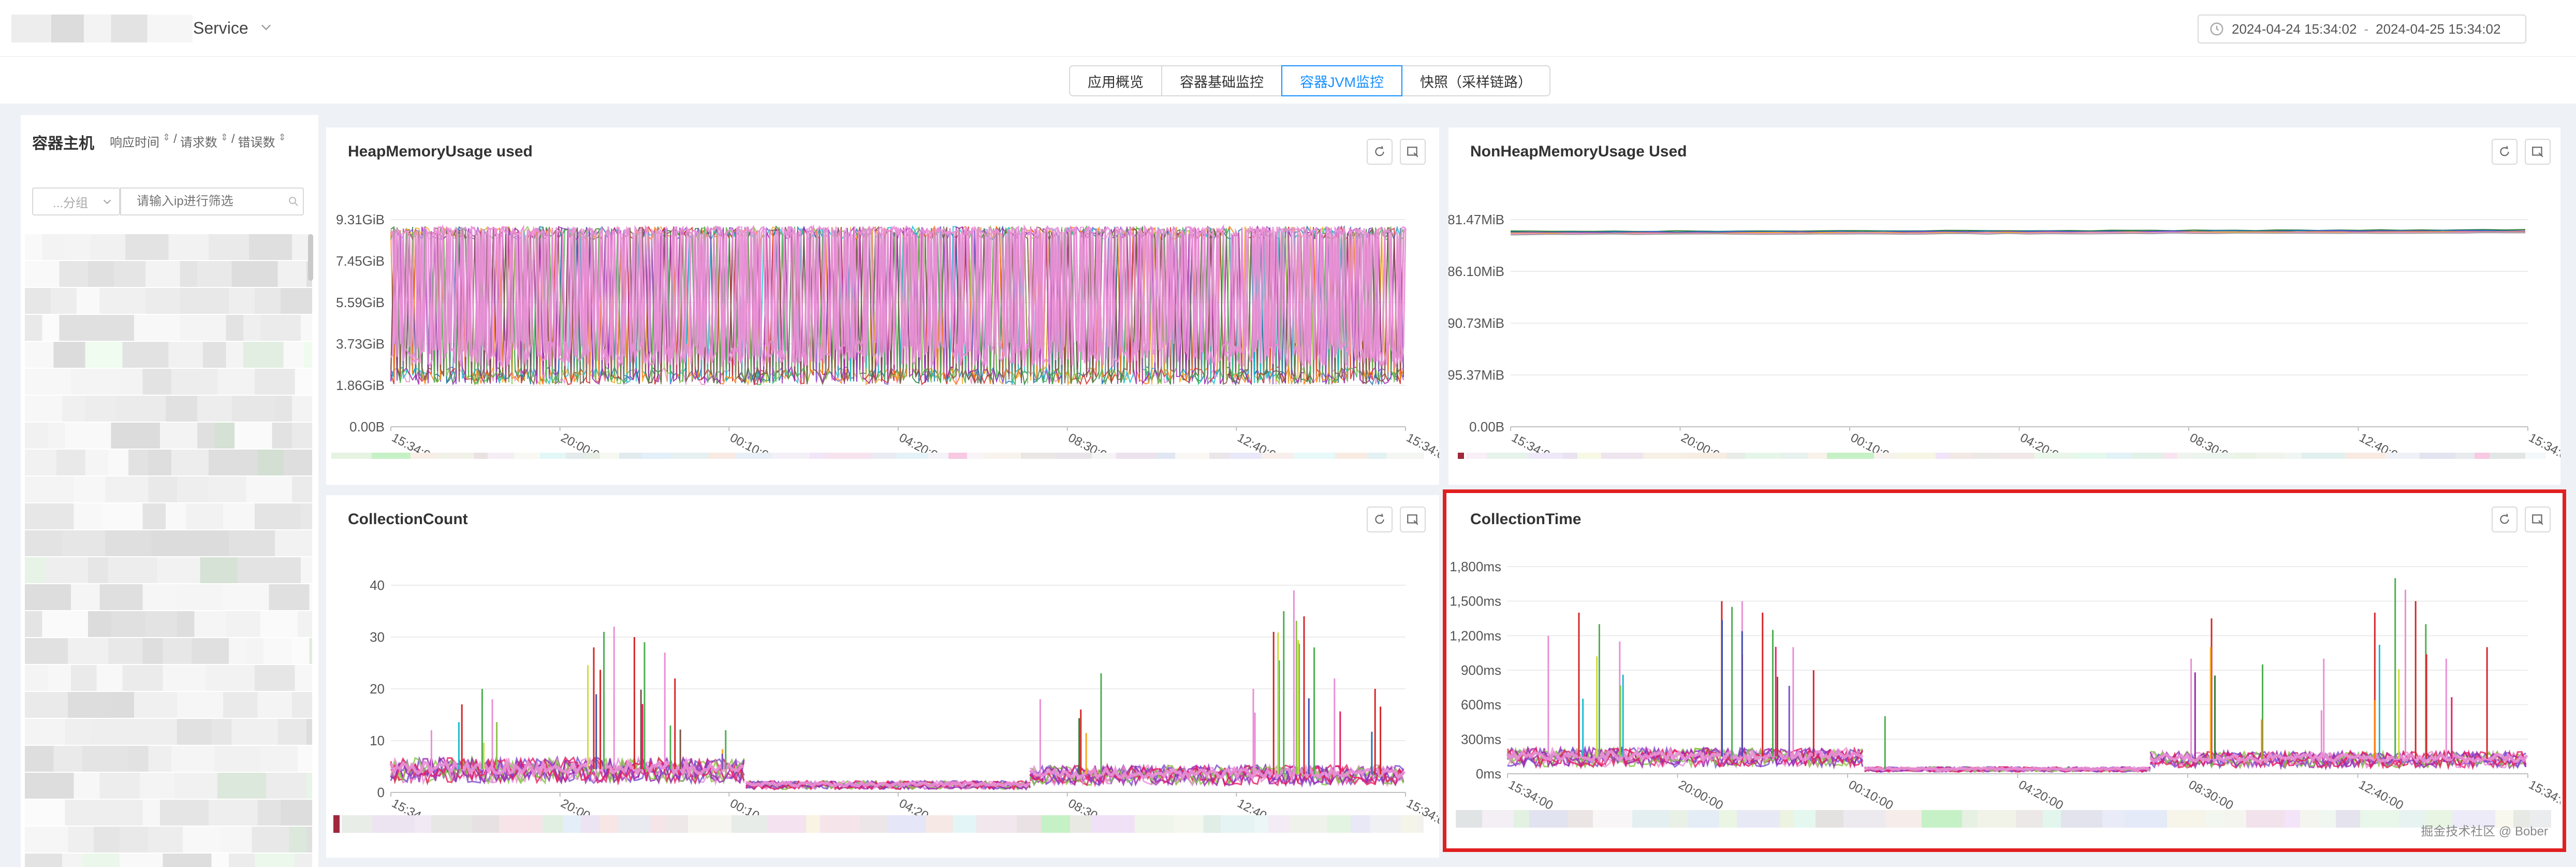 This screenshot has height=867, width=2576. Describe the element at coordinates (256, 143) in the screenshot. I see `sort-errors: 错误数` at that location.